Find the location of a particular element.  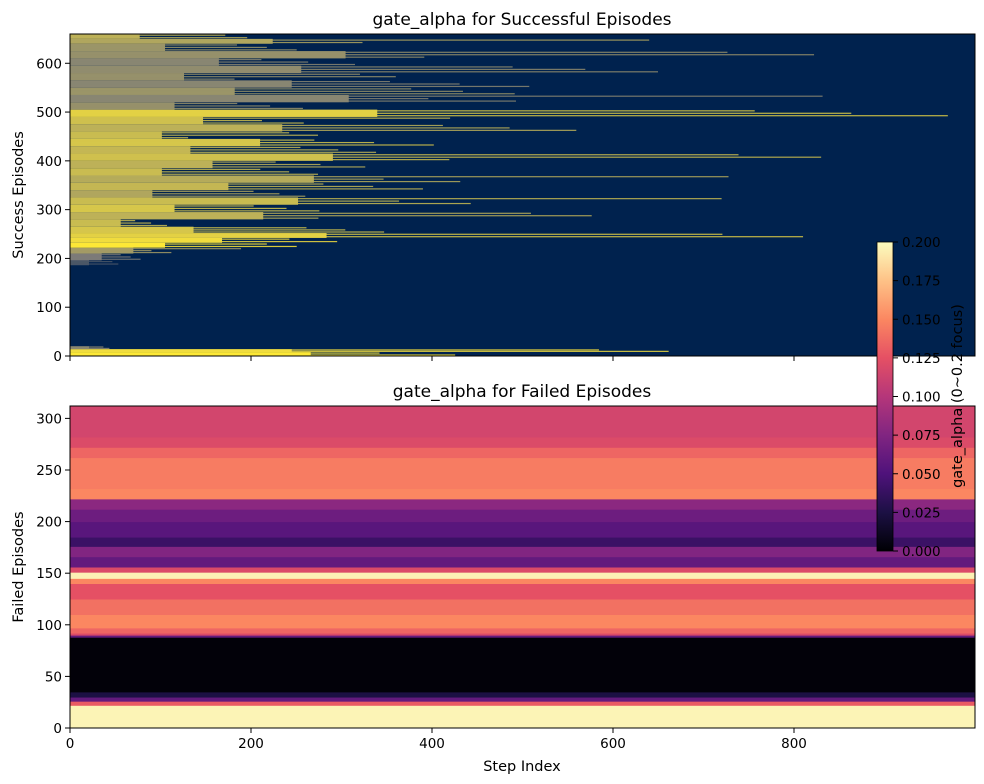

failed-xtick-label: 400 is located at coordinates (432, 744).